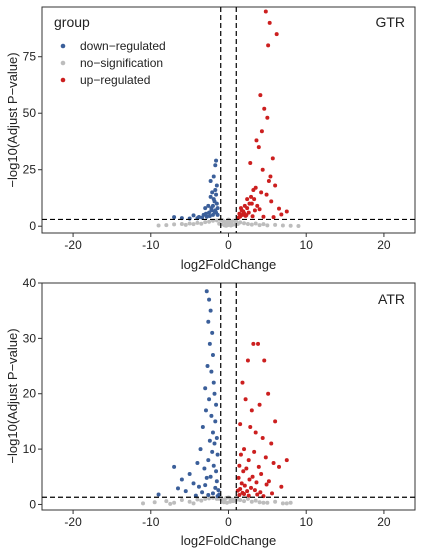  Describe the element at coordinates (151, 245) in the screenshot. I see `x-tick-label: -10` at that location.